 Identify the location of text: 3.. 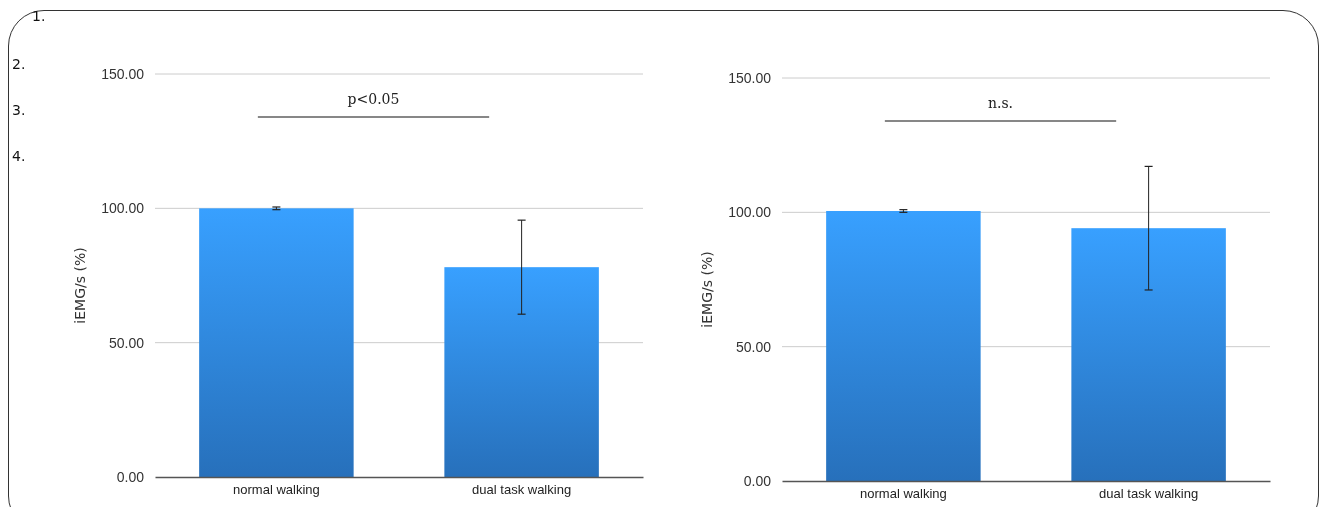
(19, 110).